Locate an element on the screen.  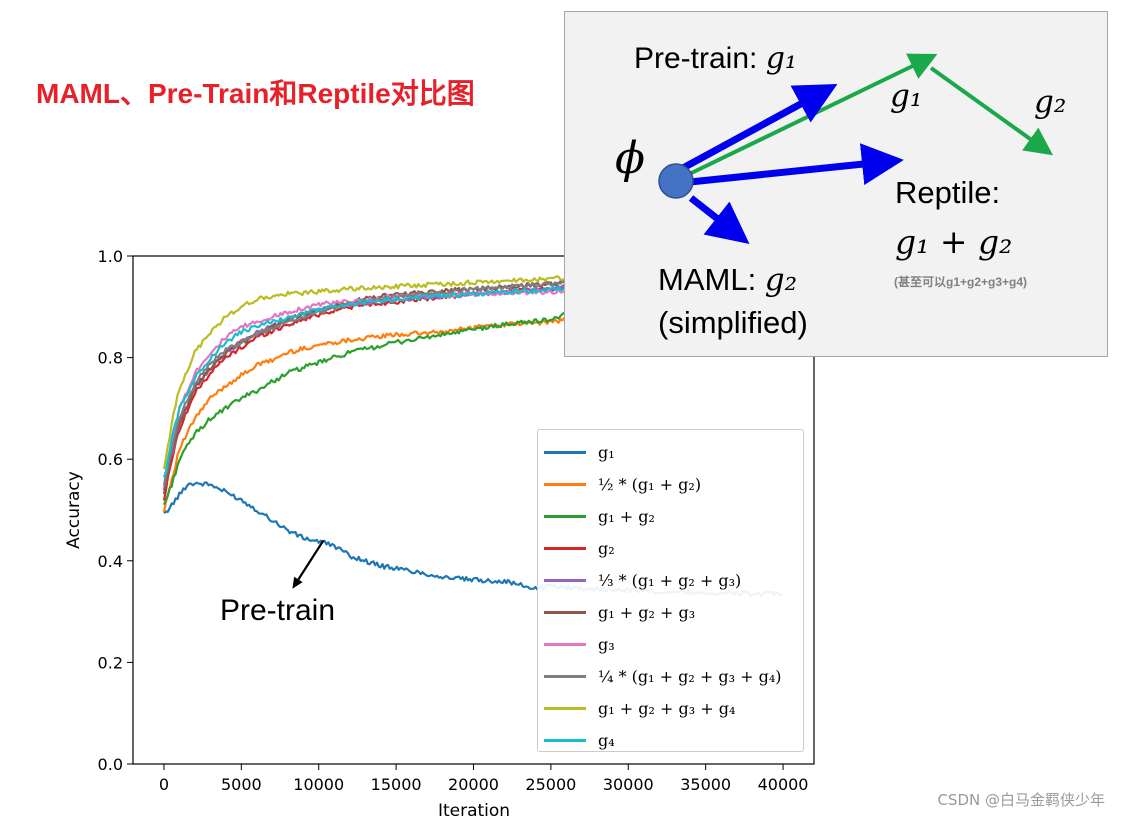
pretrain-blue-arrow is located at coordinates (759, 127).